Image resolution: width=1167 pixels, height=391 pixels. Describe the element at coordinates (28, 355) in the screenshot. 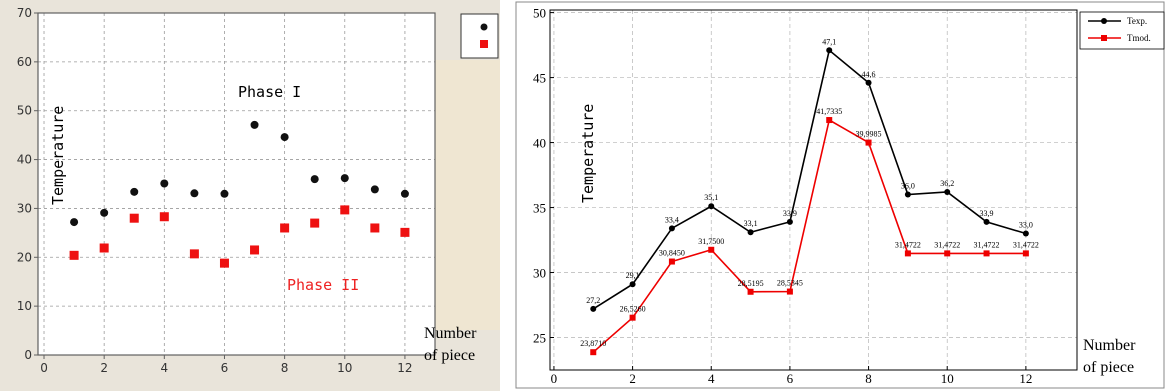

I see `left-y-tick-label: 0` at that location.